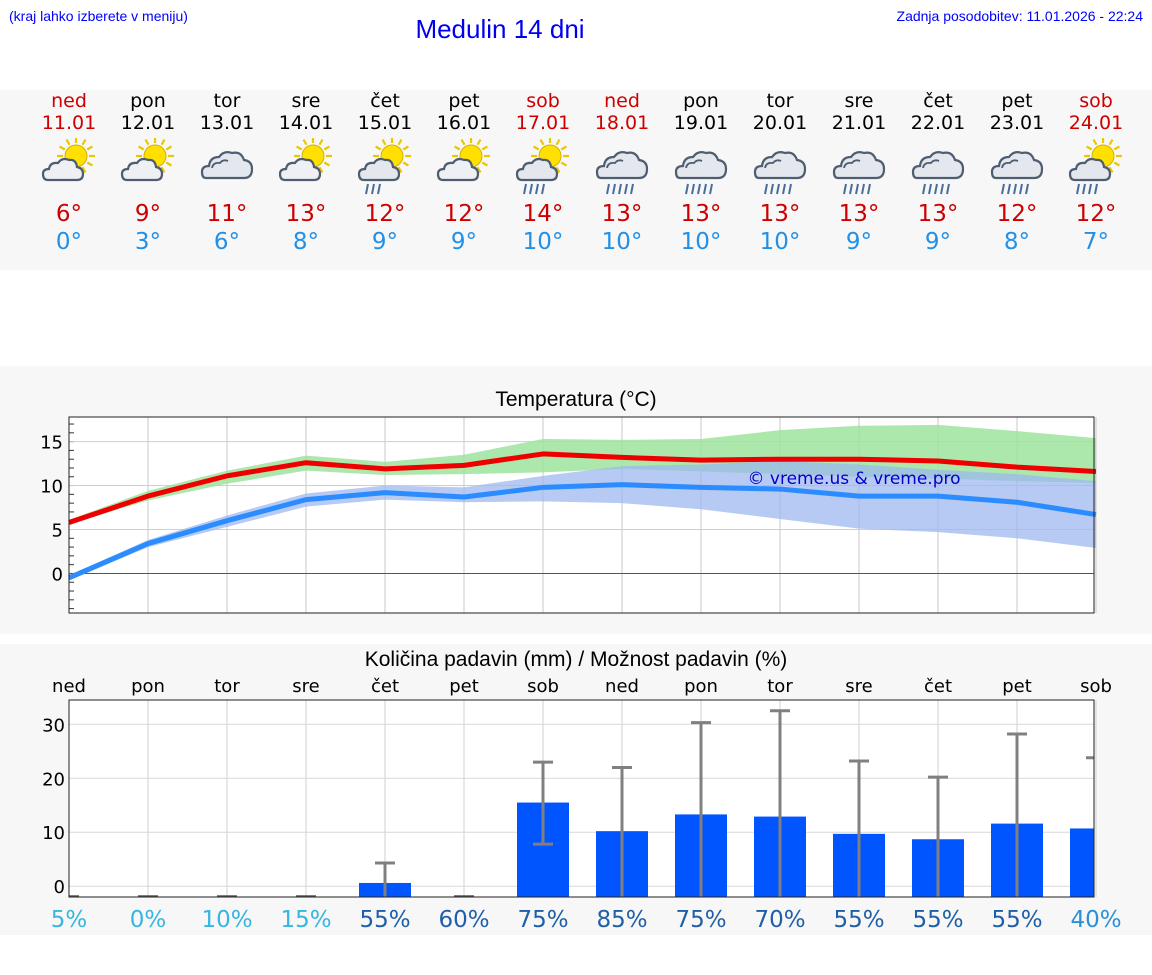  Describe the element at coordinates (69, 167) in the screenshot. I see `weather-sun-cloud-icon` at that location.